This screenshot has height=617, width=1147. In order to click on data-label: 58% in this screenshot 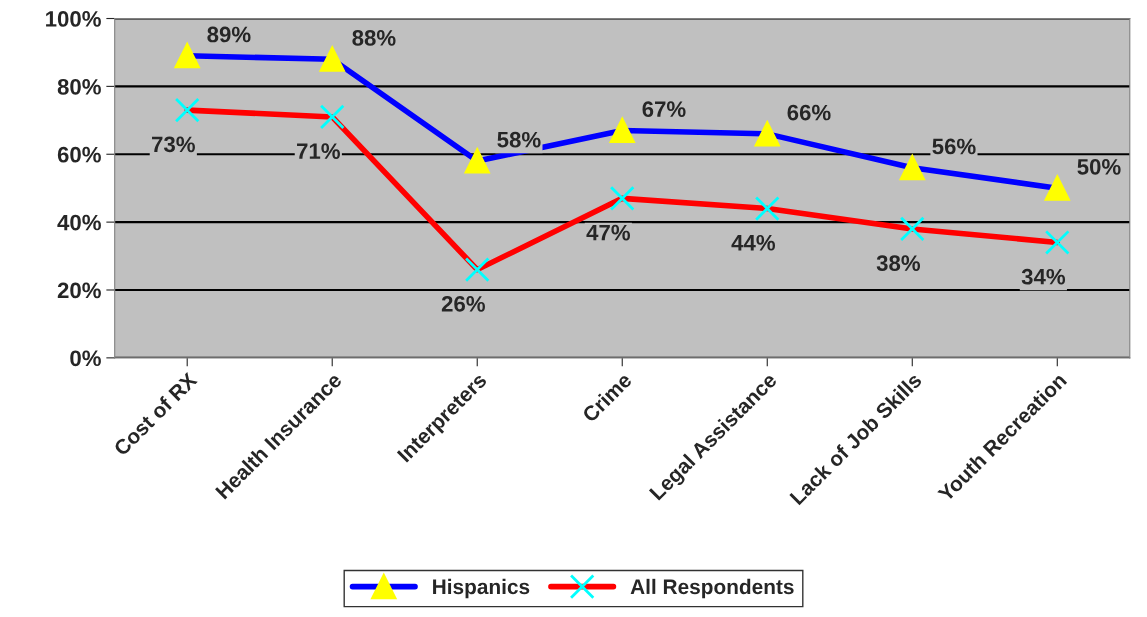, I will do `click(519, 139)`.